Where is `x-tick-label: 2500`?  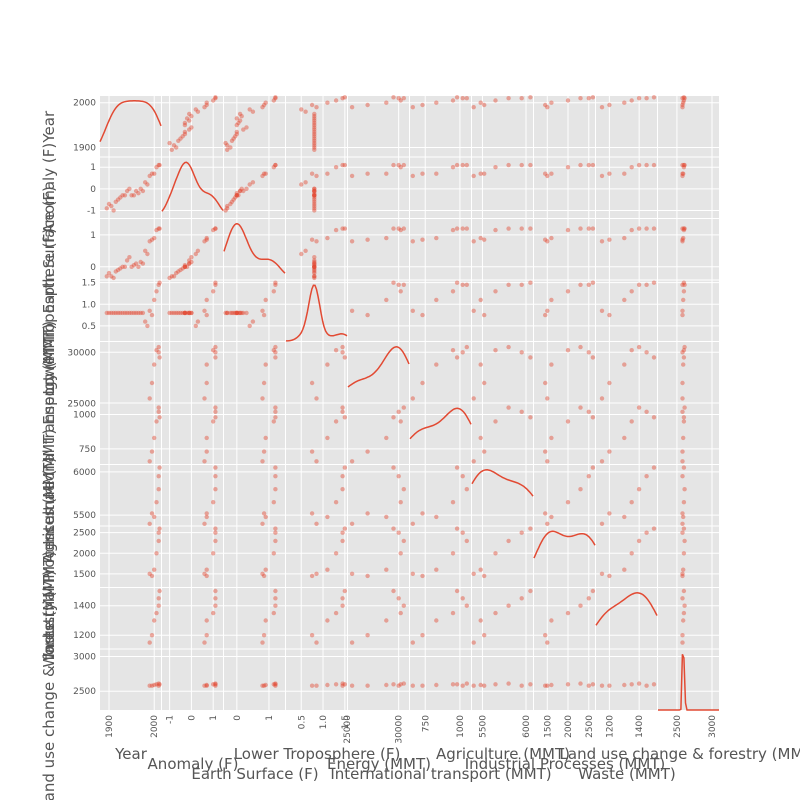
x-tick-label: 2500 is located at coordinates (590, 726).